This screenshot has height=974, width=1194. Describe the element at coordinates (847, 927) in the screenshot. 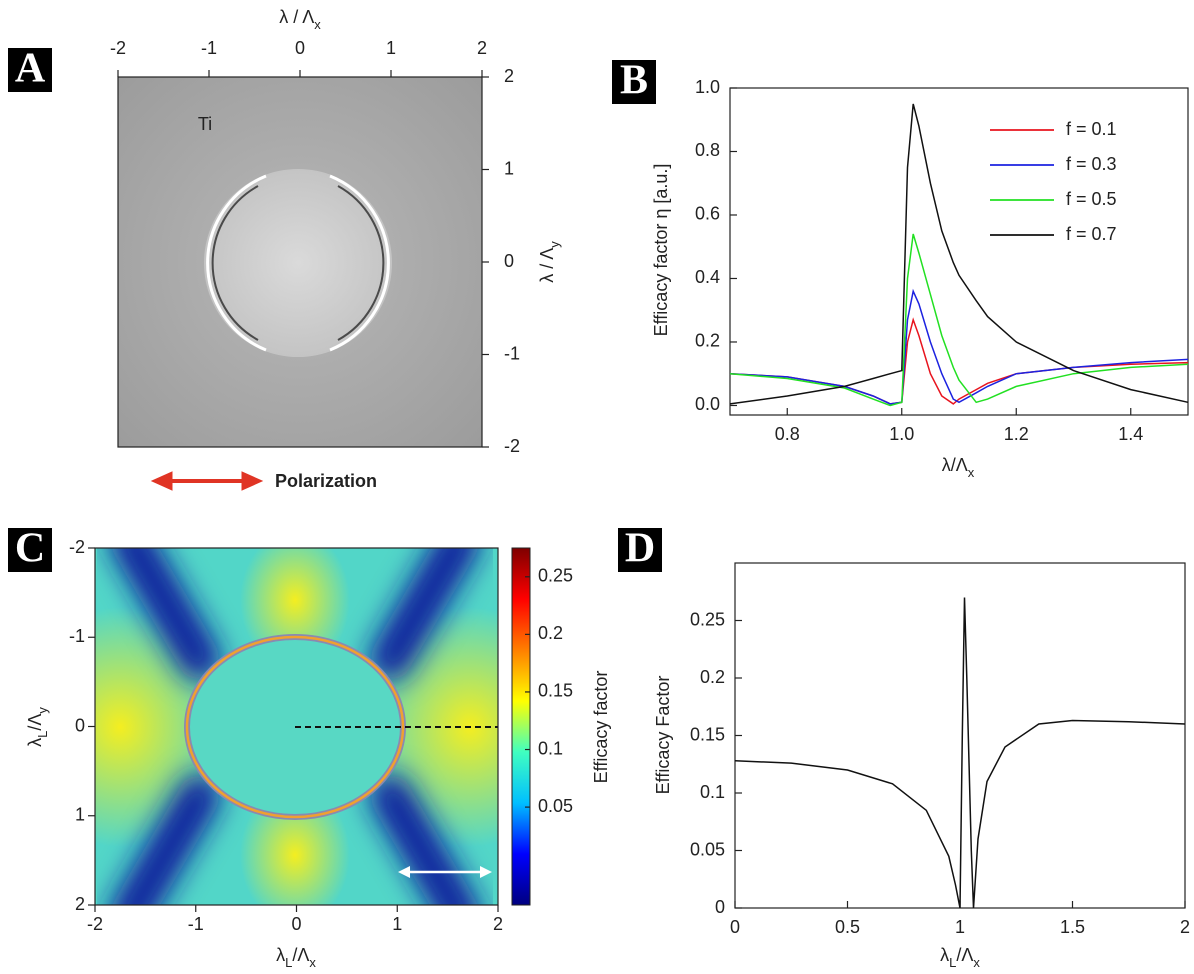

I see `x-tick-label: 0.5` at that location.